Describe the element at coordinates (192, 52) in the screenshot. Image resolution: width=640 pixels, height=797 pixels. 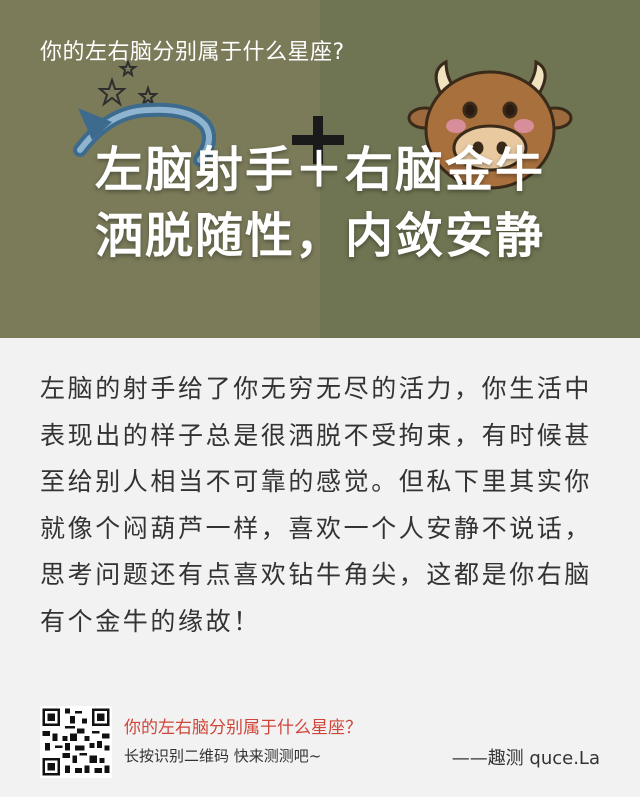
I see `quiz-title: 你的左右脑分别属于什么星座?` at that location.